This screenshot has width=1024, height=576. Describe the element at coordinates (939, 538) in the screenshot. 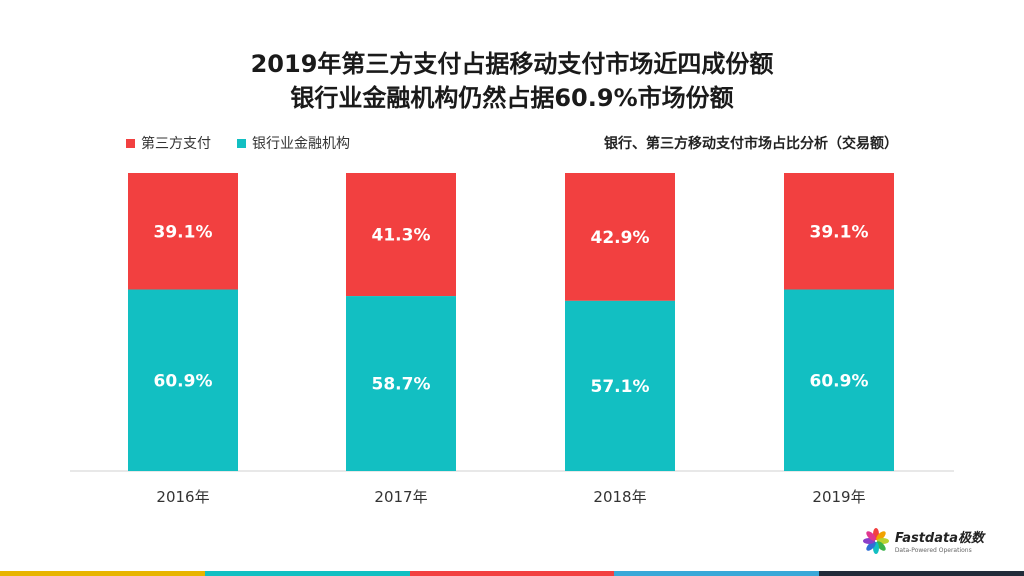

I see `logo-name: Fastdata极数` at that location.